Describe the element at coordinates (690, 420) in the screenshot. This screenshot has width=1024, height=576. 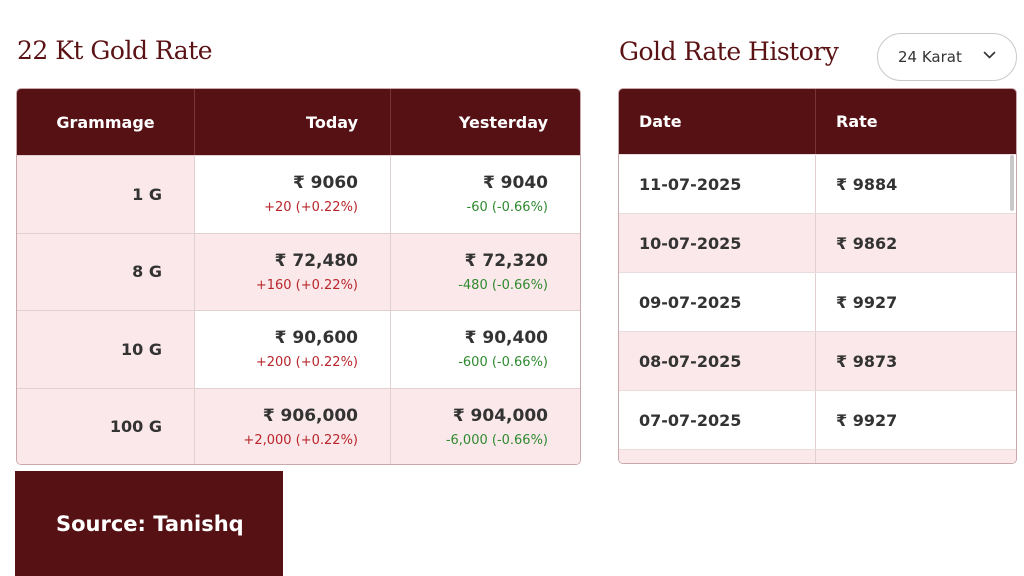
I see `date-cell: 07-07-2025` at that location.